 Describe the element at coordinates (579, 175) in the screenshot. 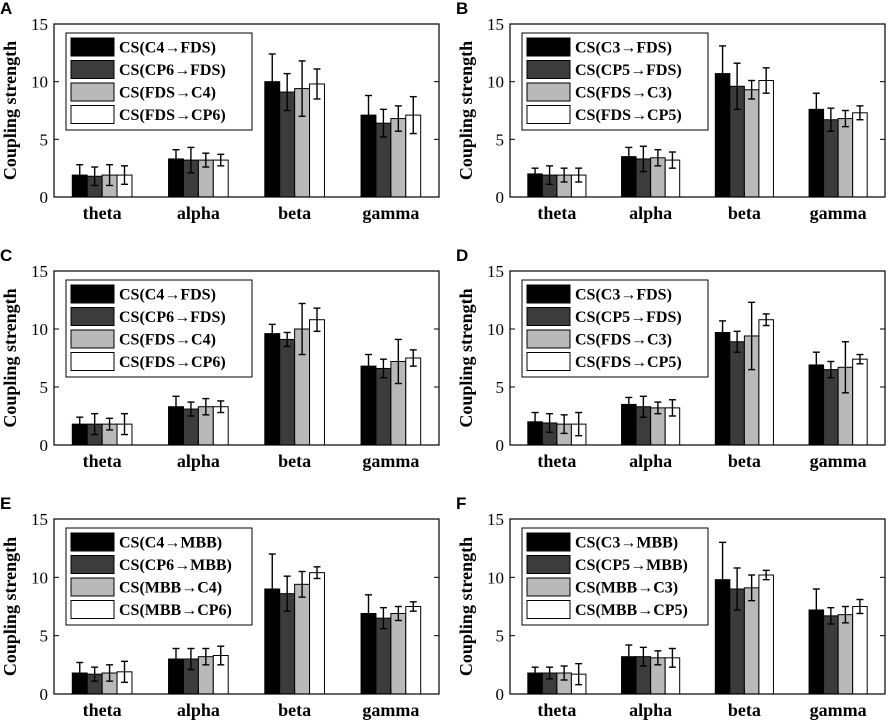

I see `error-bar-theta-s4` at that location.